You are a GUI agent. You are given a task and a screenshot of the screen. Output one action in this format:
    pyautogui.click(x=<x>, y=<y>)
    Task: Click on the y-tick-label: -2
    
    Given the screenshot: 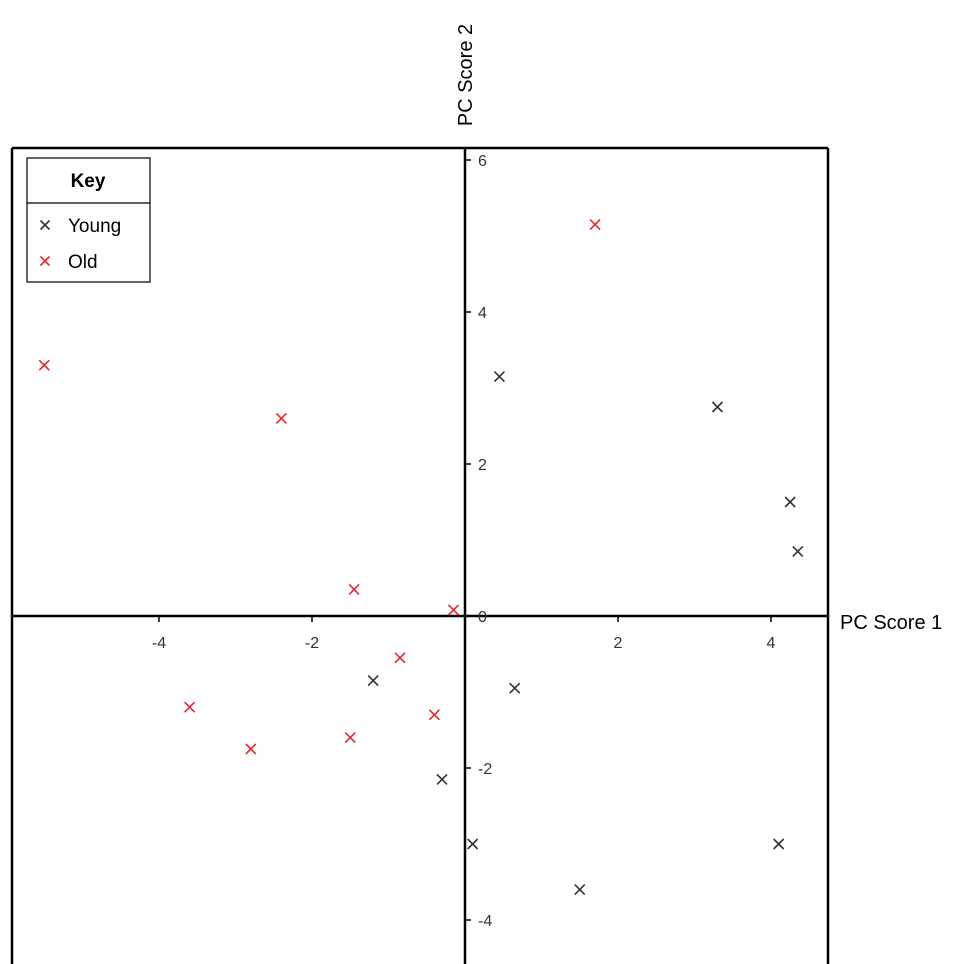 What is the action you would take?
    pyautogui.click(x=485, y=769)
    